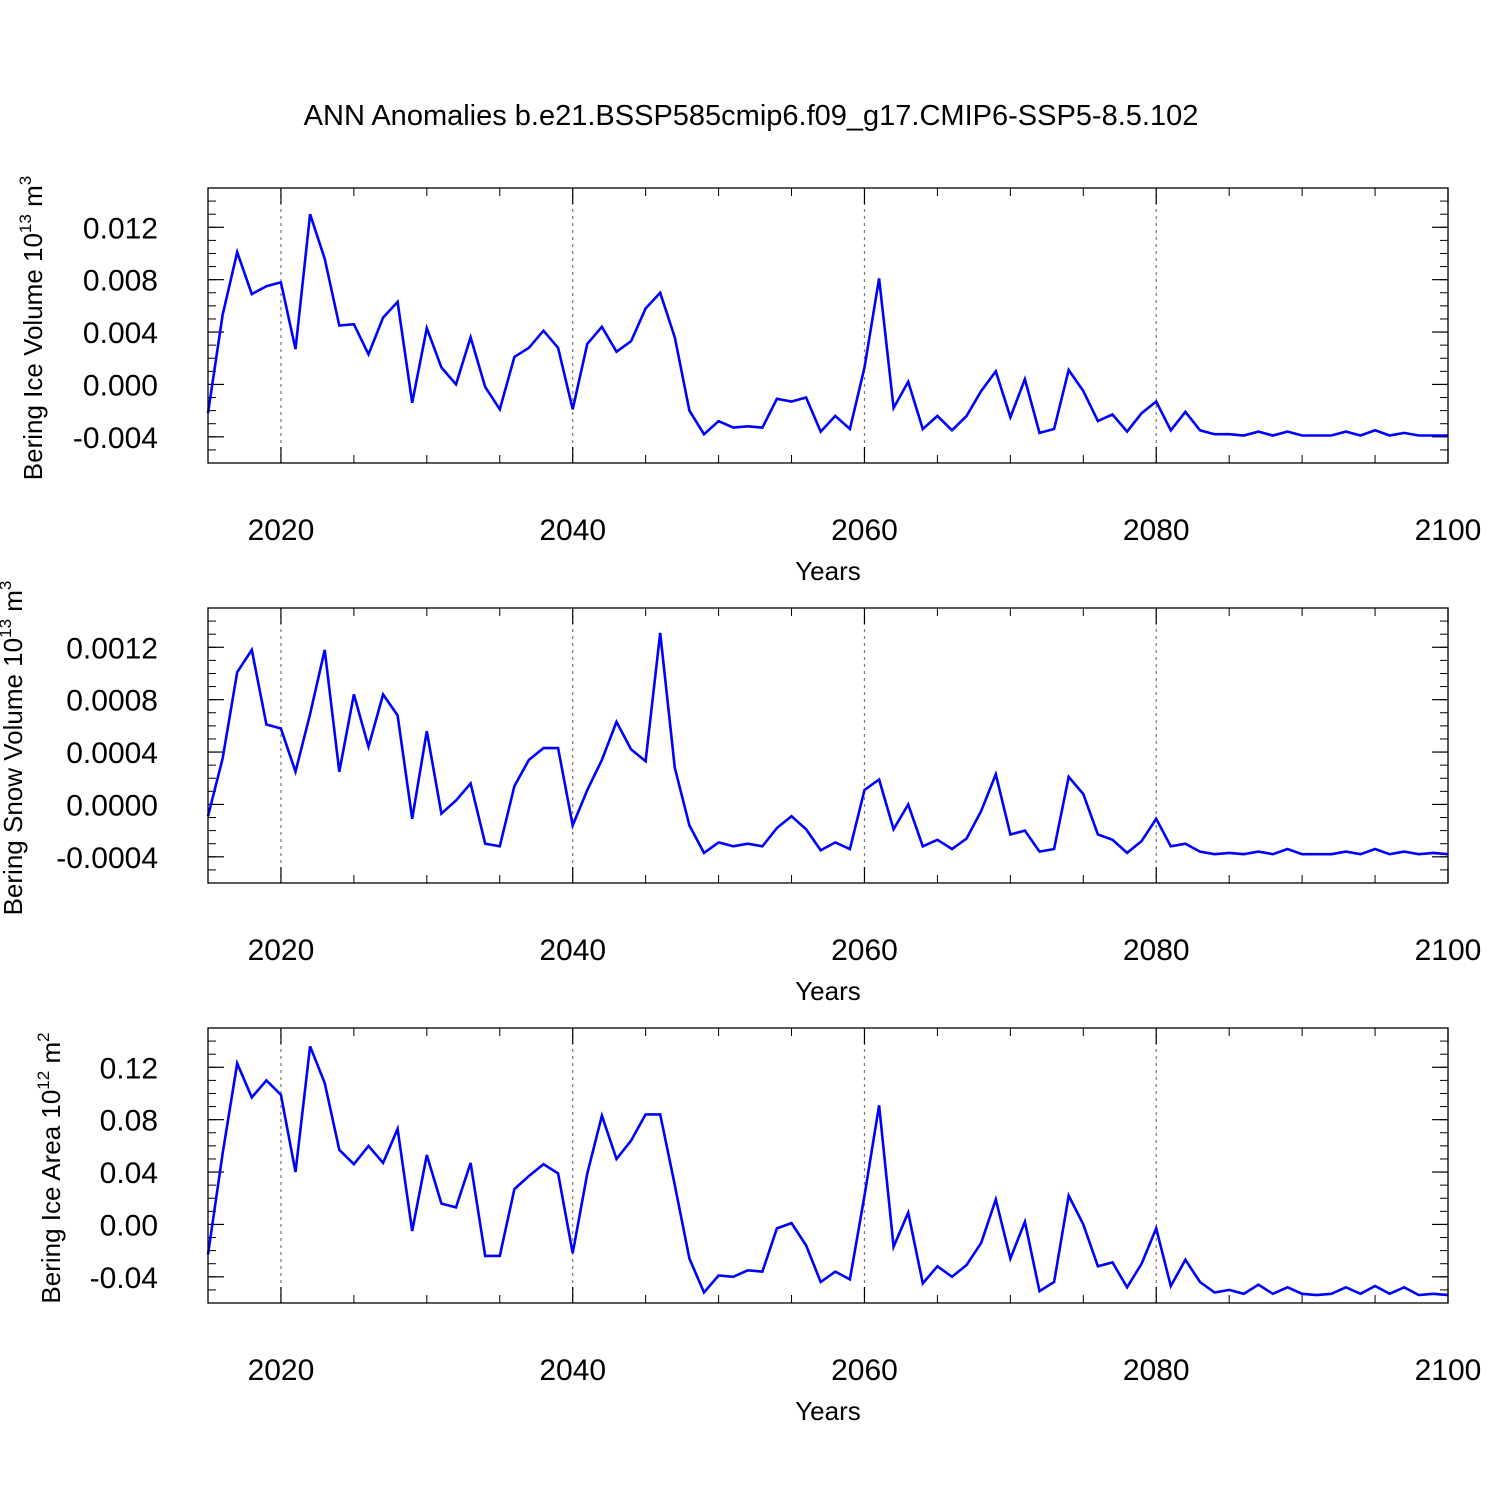 Image resolution: width=1500 pixels, height=1500 pixels. I want to click on y-tick-label: 0.012, so click(120, 228).